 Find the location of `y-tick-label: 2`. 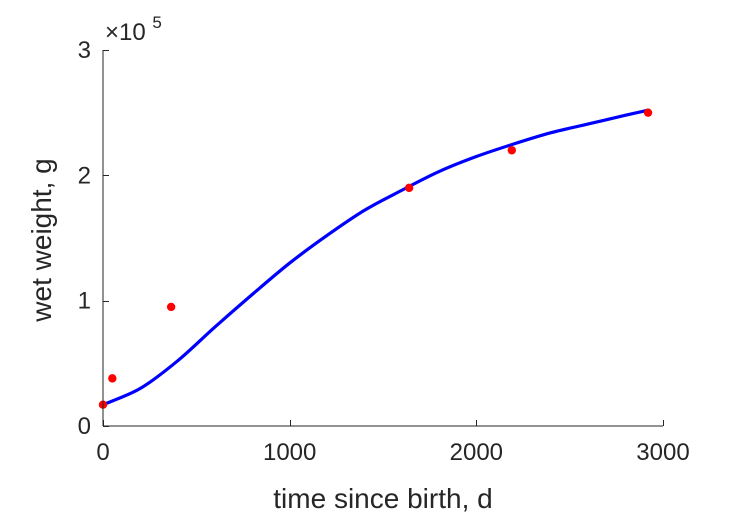

y-tick-label: 2 is located at coordinates (84, 175).